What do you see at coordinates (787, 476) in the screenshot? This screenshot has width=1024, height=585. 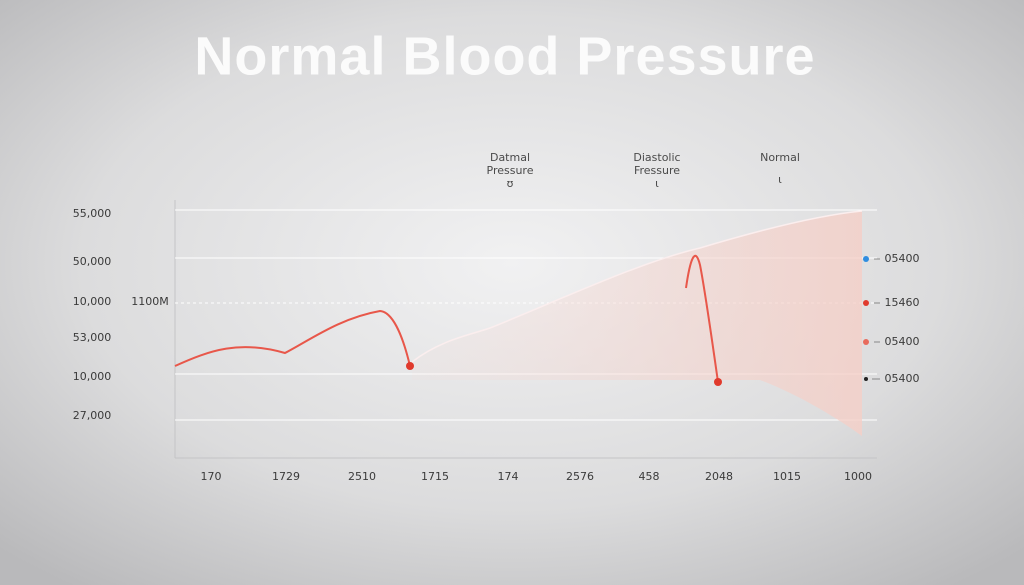 I see `x-label: 1015` at bounding box center [787, 476].